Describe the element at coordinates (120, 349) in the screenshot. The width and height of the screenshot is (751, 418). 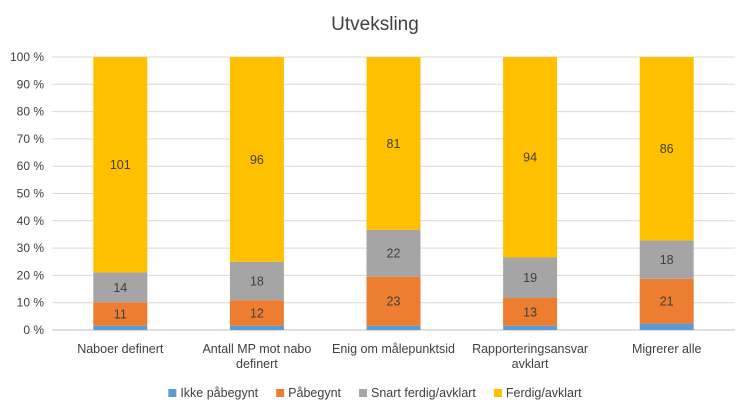
I see `x-category-label: Naboer definert` at that location.